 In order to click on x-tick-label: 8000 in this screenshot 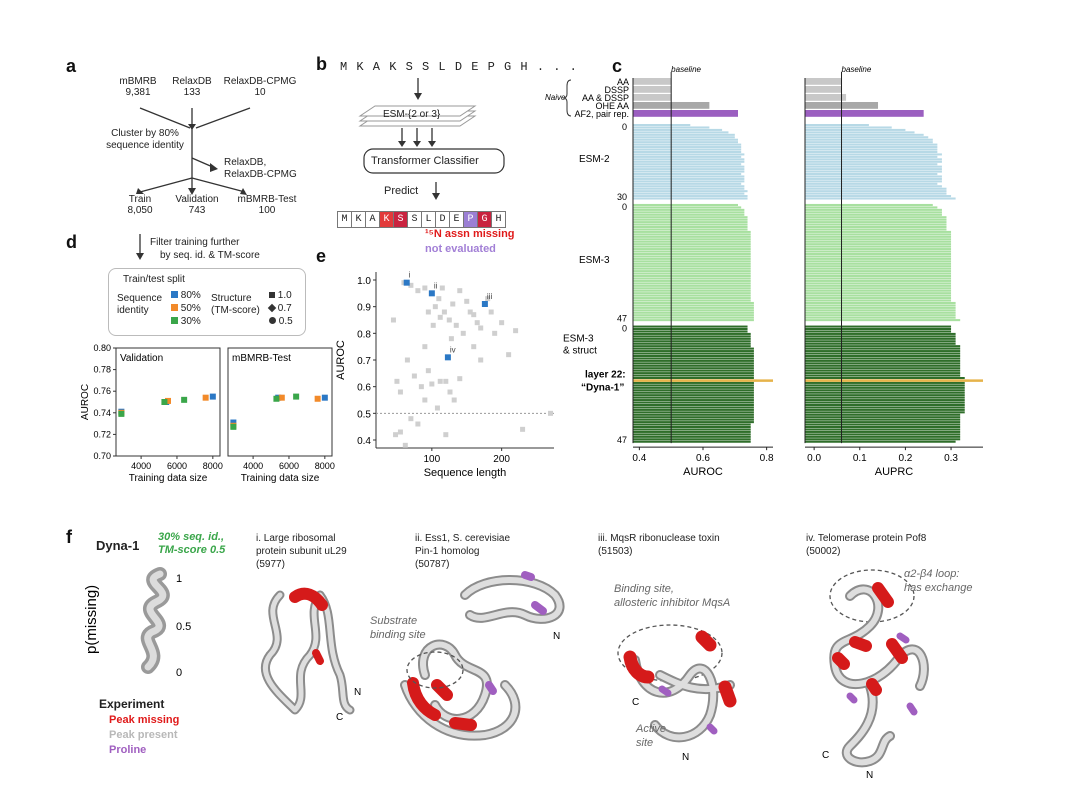, I will do `click(213, 466)`.